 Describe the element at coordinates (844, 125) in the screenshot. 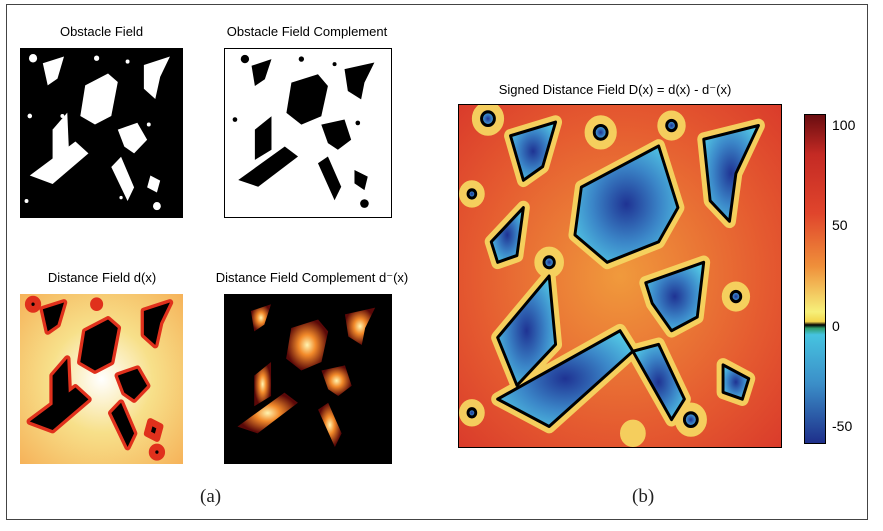

I see `colorbar-tick-100: 100` at that location.